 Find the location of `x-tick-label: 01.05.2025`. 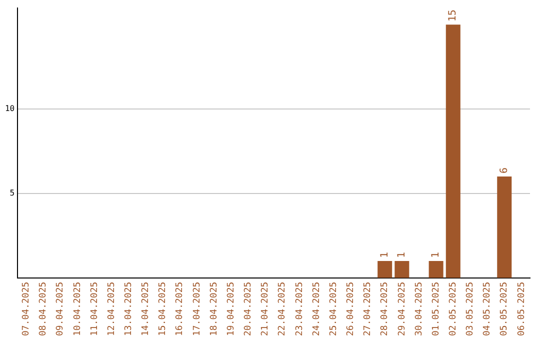

x-tick-label: 01.05.2025 is located at coordinates (436, 309).